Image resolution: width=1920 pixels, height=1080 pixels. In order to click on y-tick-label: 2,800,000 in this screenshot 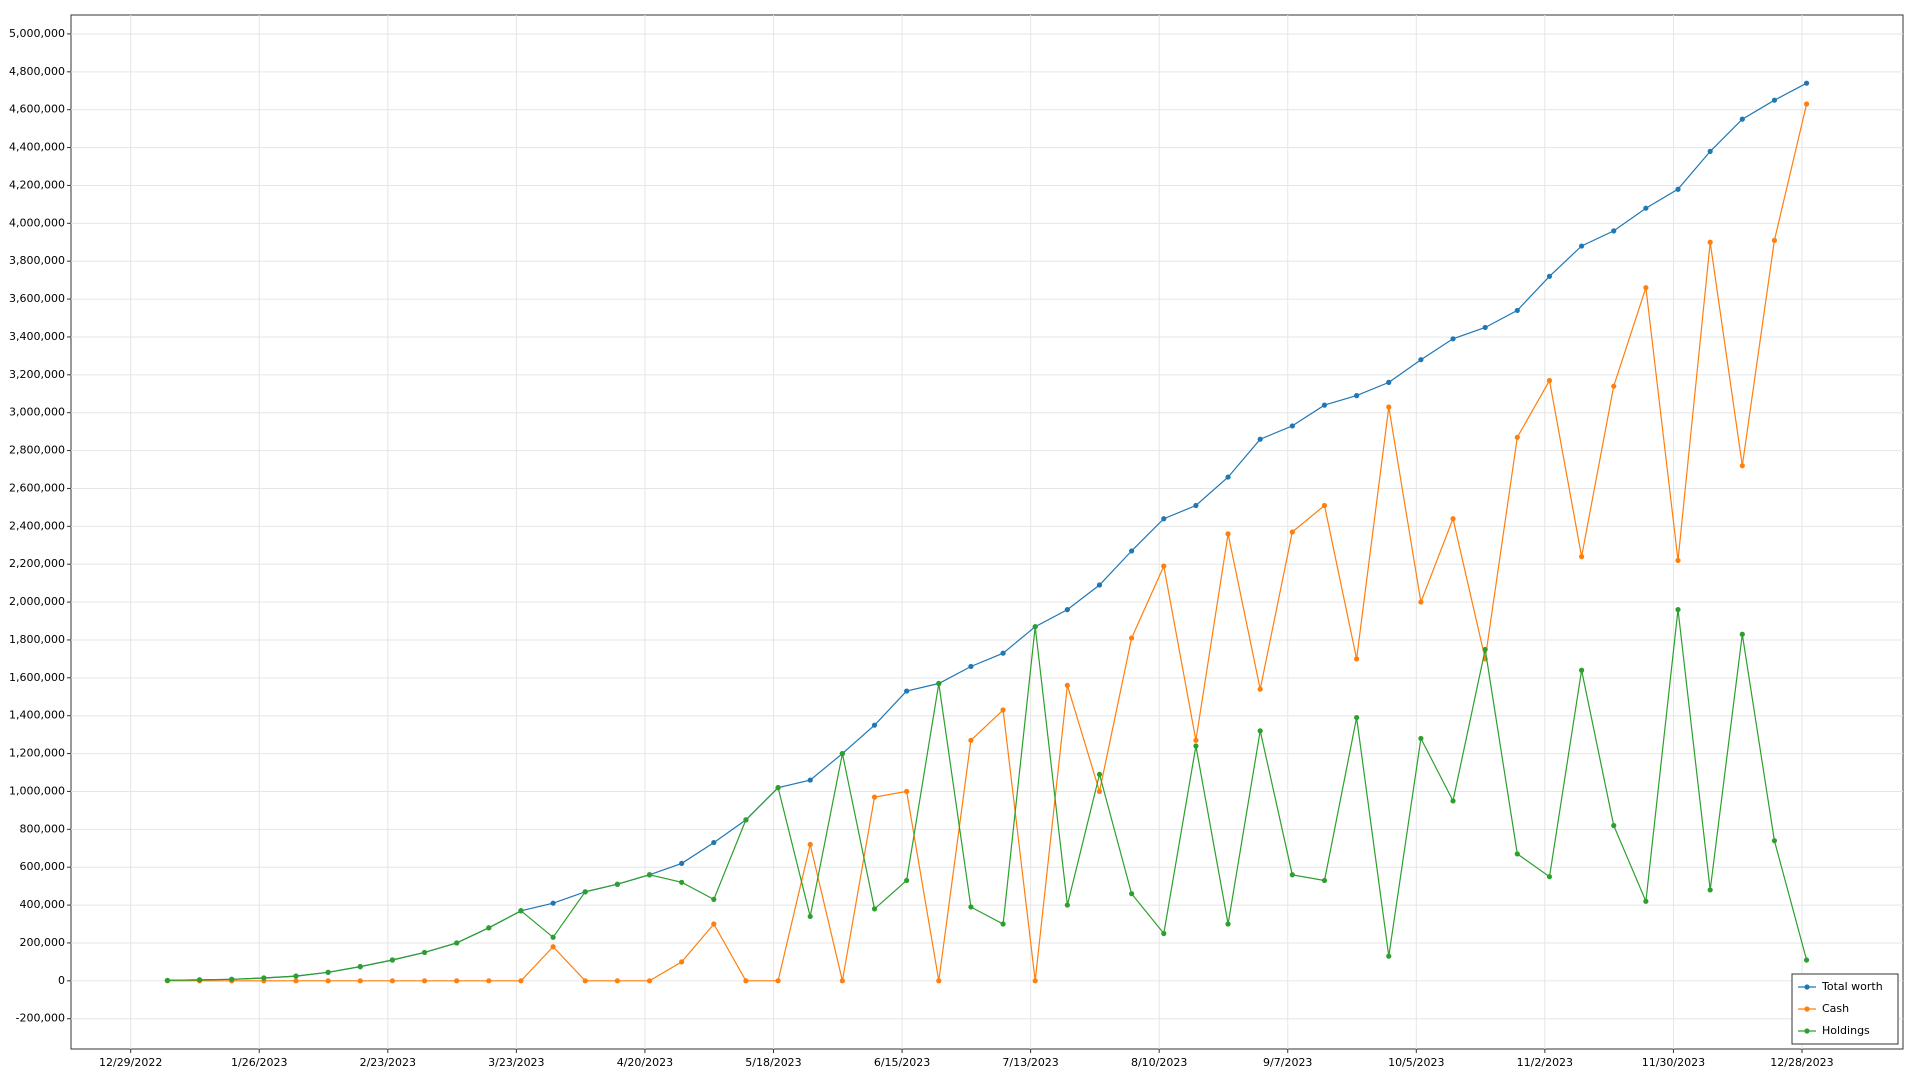, I will do `click(37, 450)`.